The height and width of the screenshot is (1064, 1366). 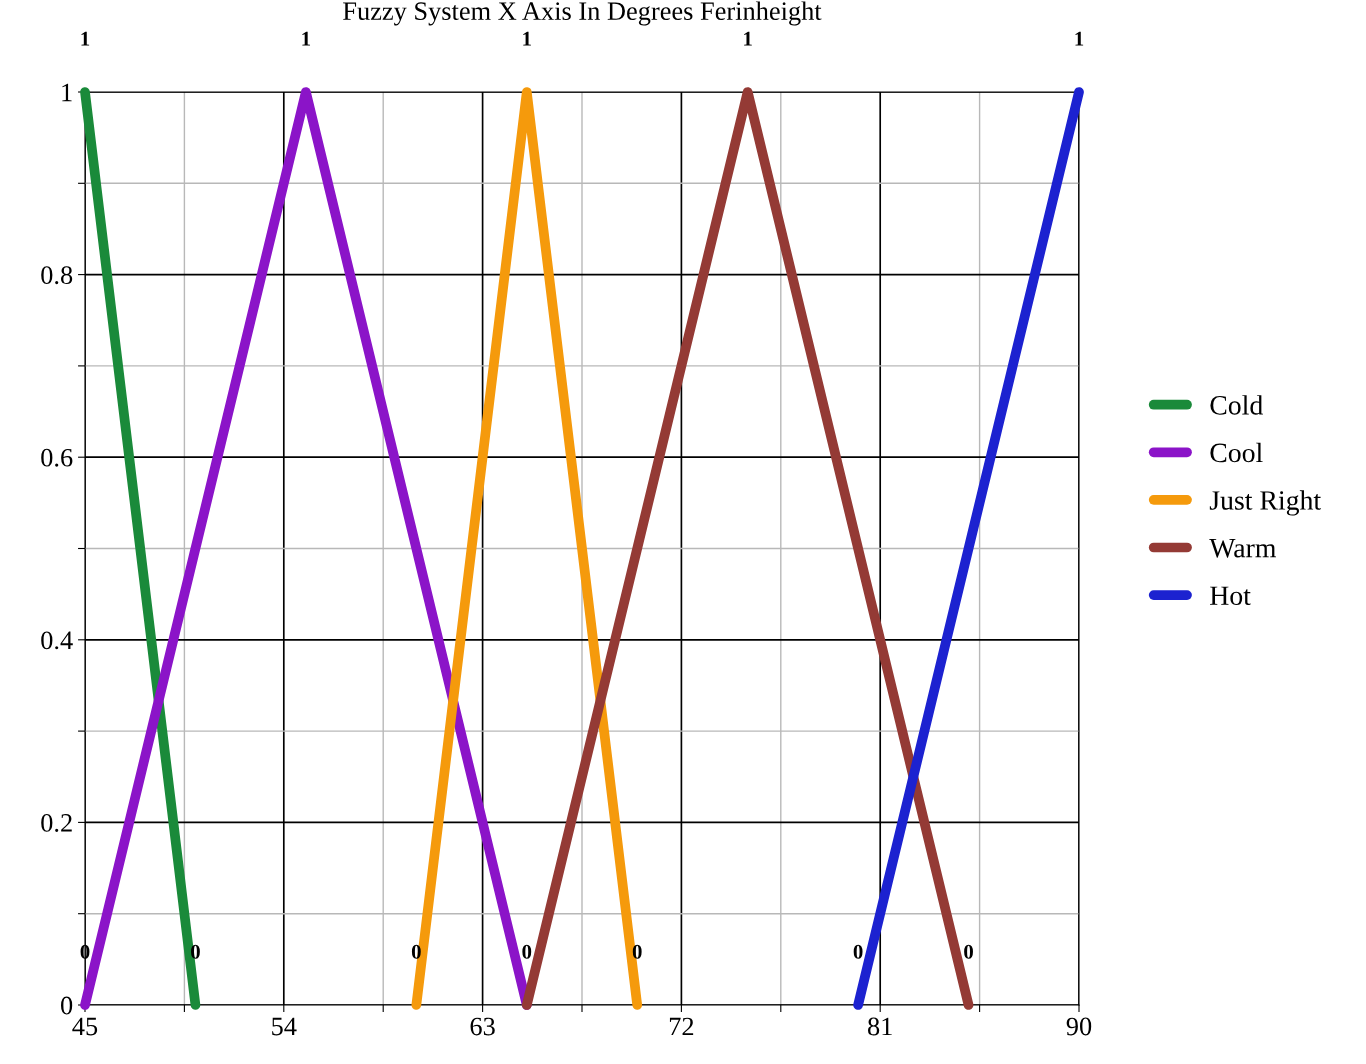 What do you see at coordinates (1242, 548) in the screenshot?
I see `legend-label: Warm` at bounding box center [1242, 548].